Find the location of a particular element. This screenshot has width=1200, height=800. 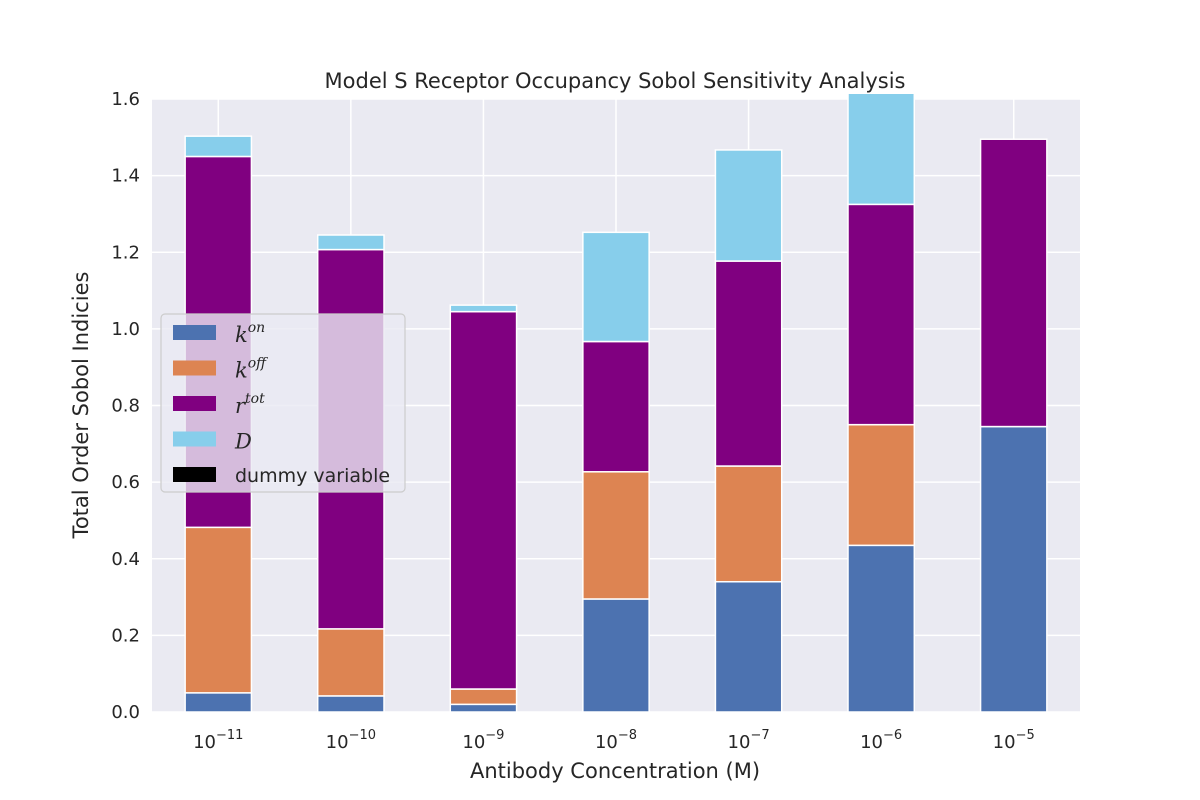

y-axis-label: Total Order Sobol Indicies is located at coordinates (81, 406).